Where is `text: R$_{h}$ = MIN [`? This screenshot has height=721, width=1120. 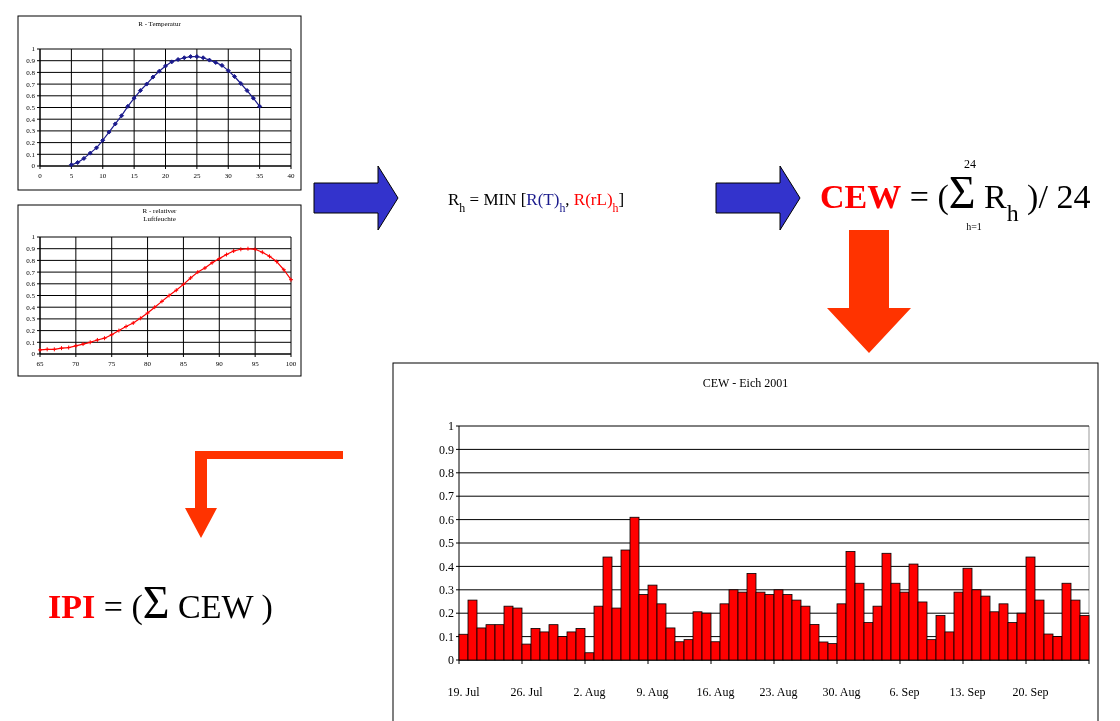
text: R$_{h}$ = MIN [ is located at coordinates (487, 202).